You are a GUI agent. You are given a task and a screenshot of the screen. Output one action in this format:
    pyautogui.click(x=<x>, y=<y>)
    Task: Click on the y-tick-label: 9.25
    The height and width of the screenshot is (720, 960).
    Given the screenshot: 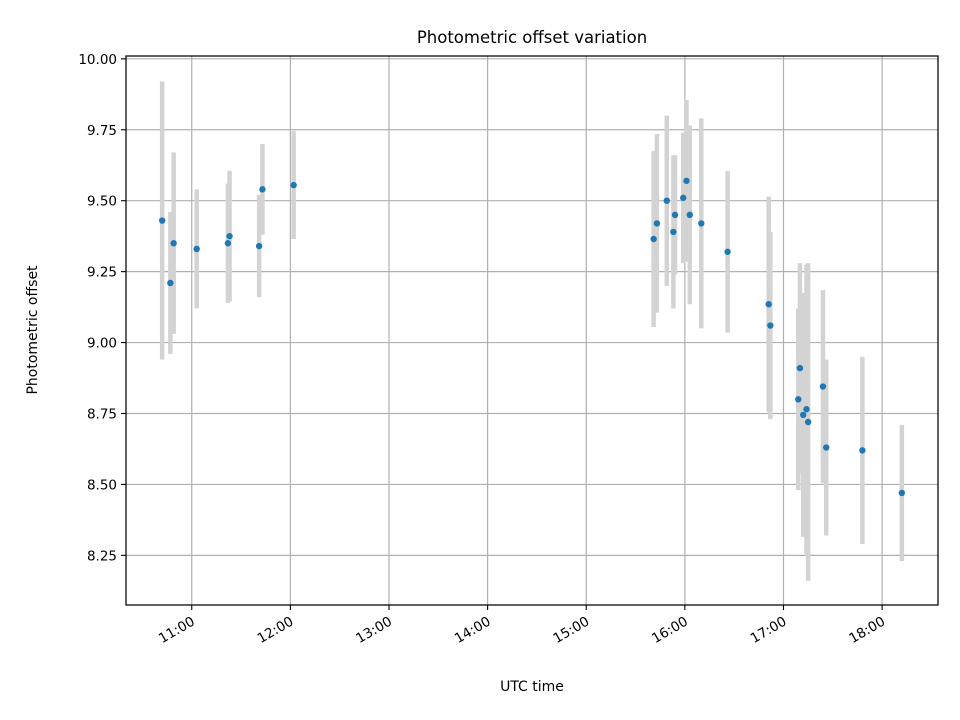 What is the action you would take?
    pyautogui.click(x=102, y=273)
    